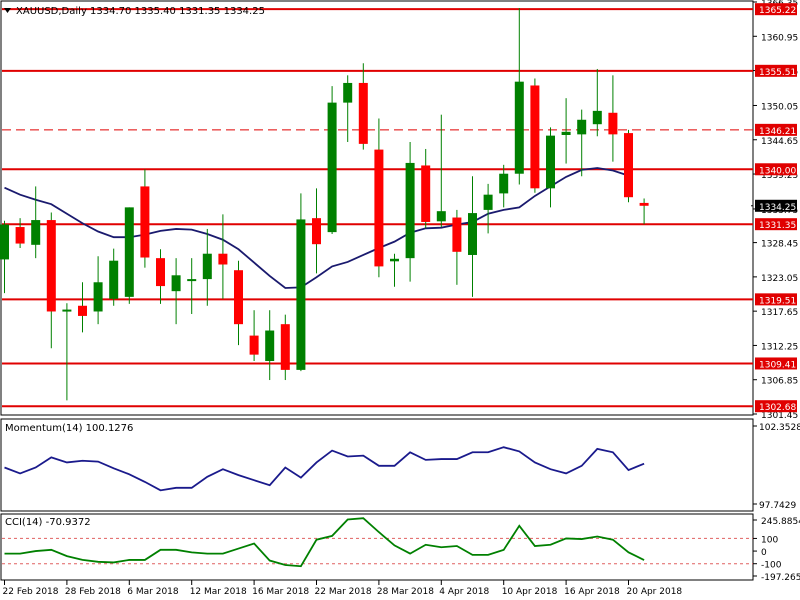 The height and width of the screenshot is (600, 800). I want to click on cci-axis: 245.8854 100 0 -100 -197.2652, so click(776, 550).